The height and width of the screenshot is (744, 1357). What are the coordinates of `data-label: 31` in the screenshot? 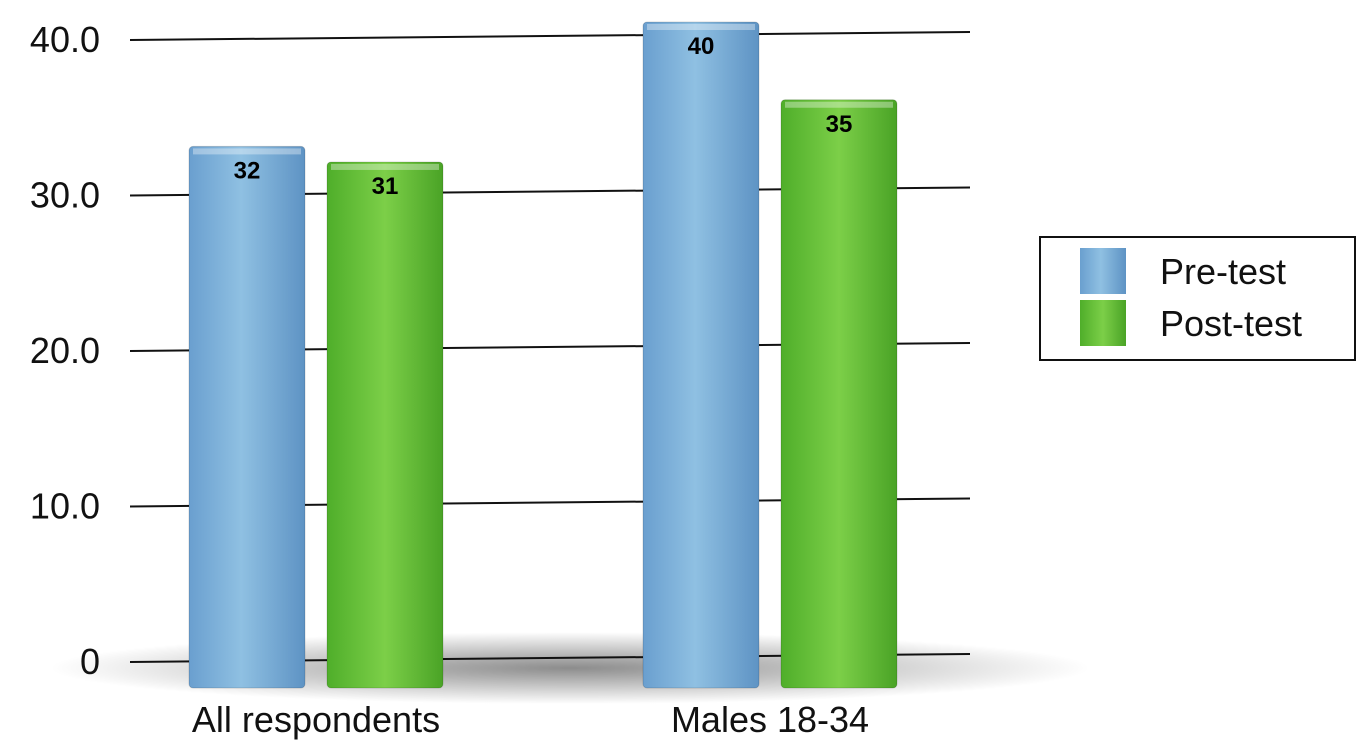 It's located at (385, 186).